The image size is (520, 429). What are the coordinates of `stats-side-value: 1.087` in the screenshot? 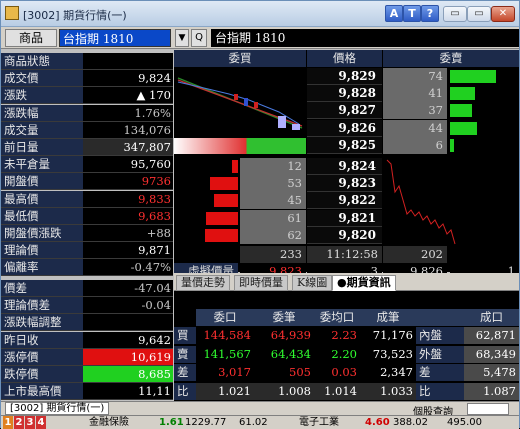 It's located at (491, 391).